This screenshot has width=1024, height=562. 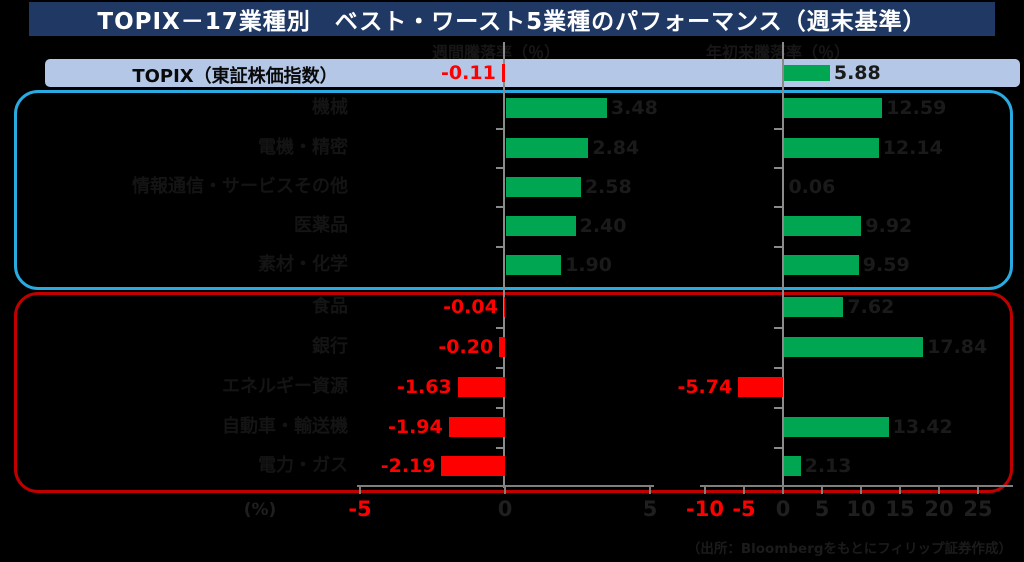 What do you see at coordinates (588, 265) in the screenshot?
I see `weekly-value: 1.90` at bounding box center [588, 265].